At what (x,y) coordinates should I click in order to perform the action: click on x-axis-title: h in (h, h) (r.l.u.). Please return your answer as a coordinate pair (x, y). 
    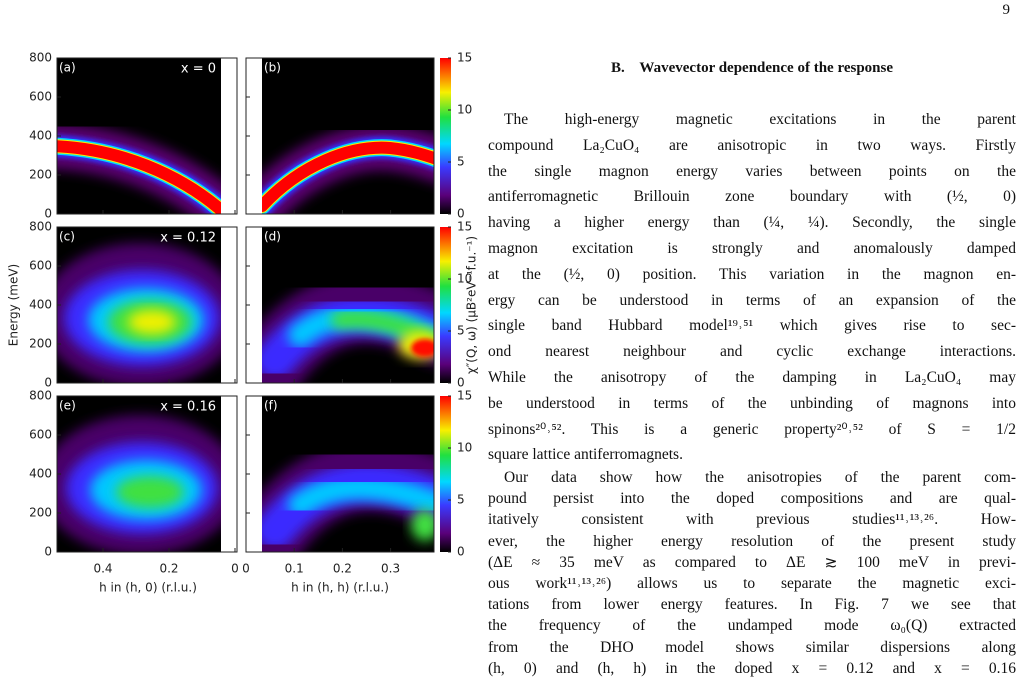
    Looking at the image, I should click on (340, 588).